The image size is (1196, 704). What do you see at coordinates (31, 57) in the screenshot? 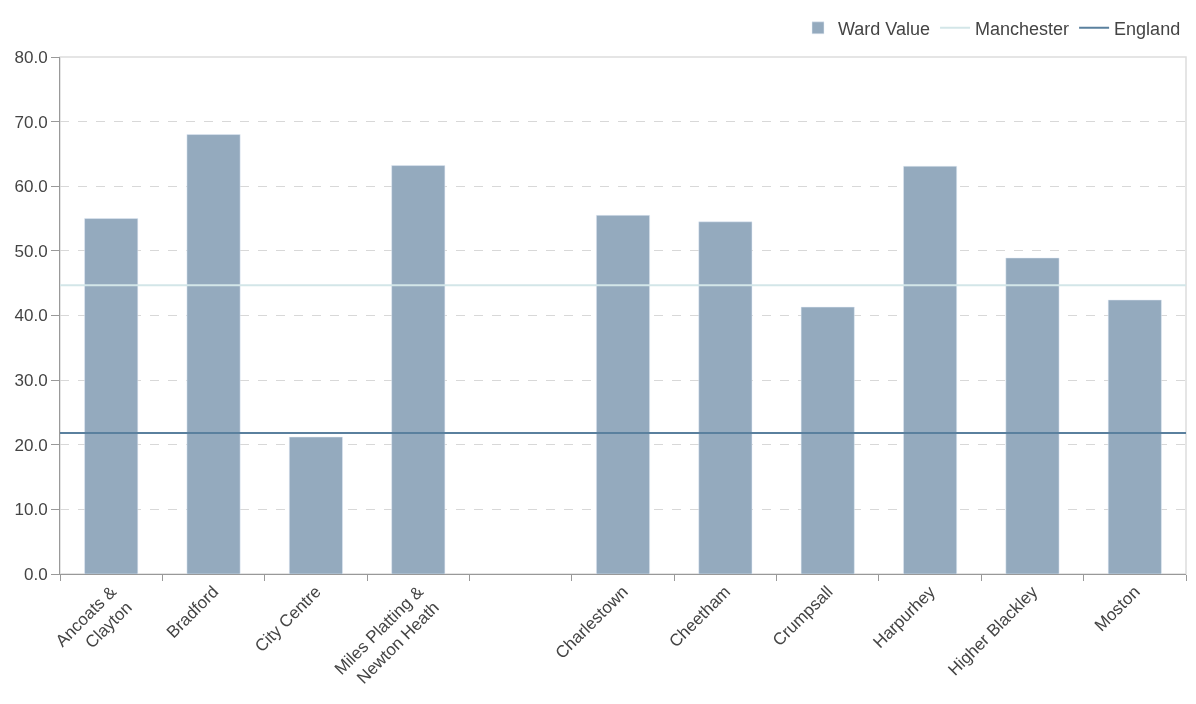
I see `y-tick-label: 80.0` at bounding box center [31, 57].